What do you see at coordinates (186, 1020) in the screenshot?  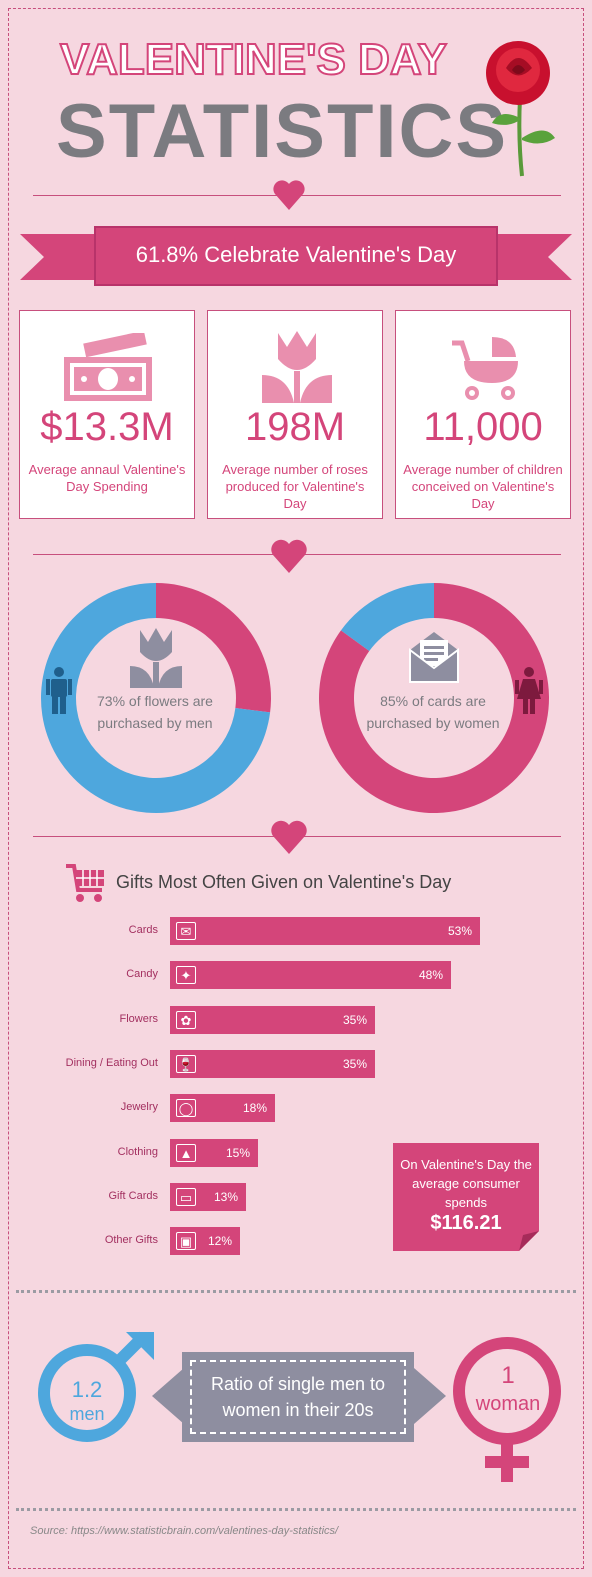 I see `flower-icon: ✿` at bounding box center [186, 1020].